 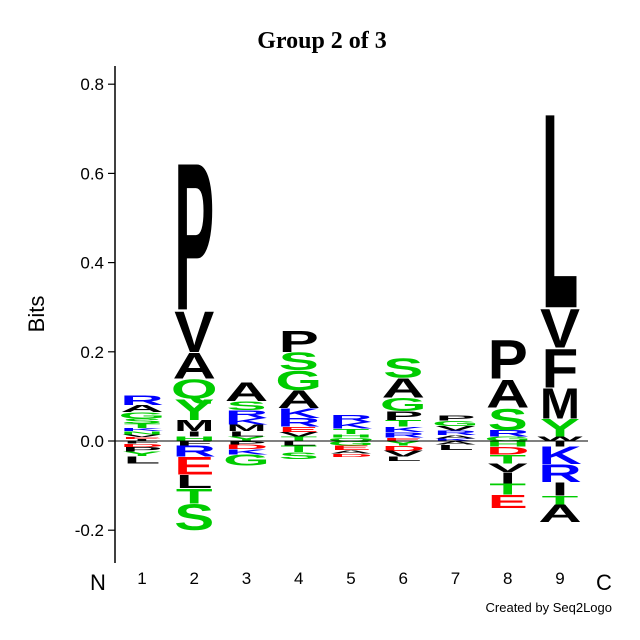 What do you see at coordinates (455, 578) in the screenshot?
I see `x-position-label: 7` at bounding box center [455, 578].